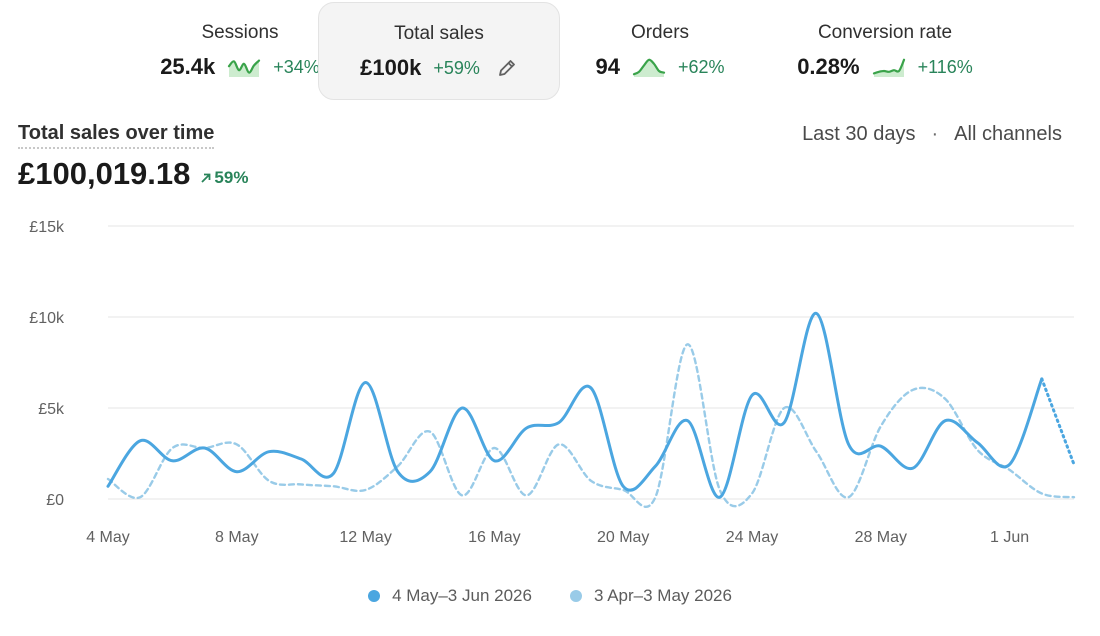 This screenshot has width=1100, height=636. I want to click on x-tick-label: 8 May, so click(237, 537).